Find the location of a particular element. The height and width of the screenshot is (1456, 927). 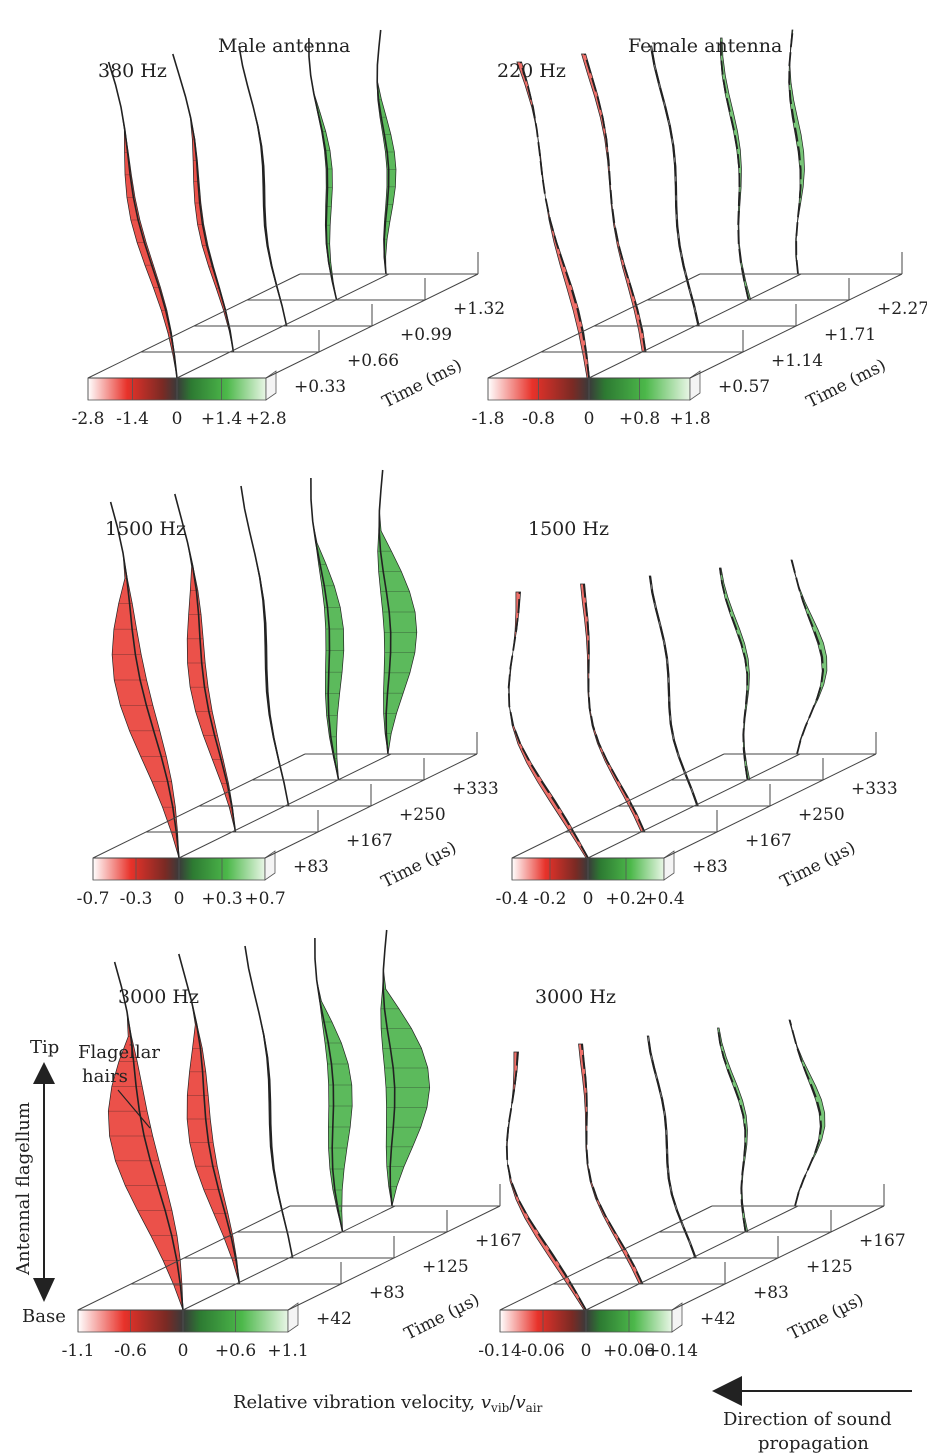

time-value: +1.71 is located at coordinates (850, 335).